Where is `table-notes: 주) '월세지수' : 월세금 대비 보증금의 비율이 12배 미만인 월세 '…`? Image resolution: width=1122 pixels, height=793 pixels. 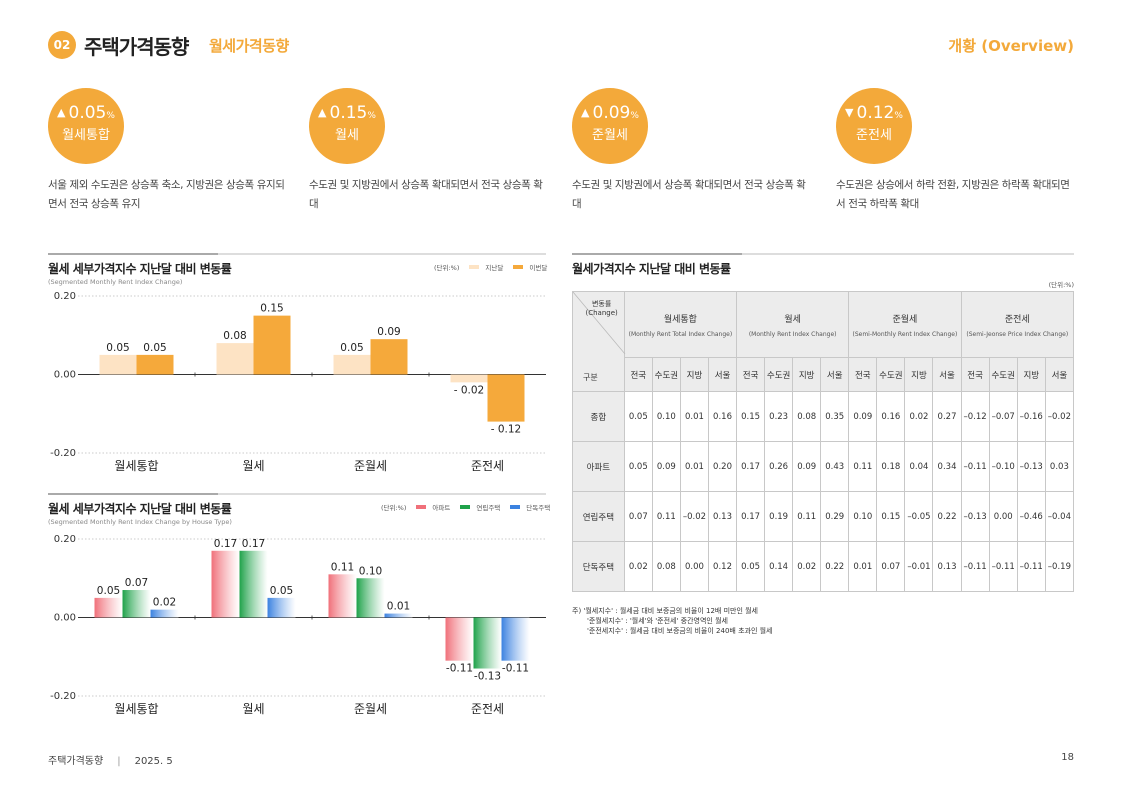
table-notes: 주) '월세지수' : 월세금 대비 보증금의 비율이 12배 미만인 월세 '… is located at coordinates (672, 621).